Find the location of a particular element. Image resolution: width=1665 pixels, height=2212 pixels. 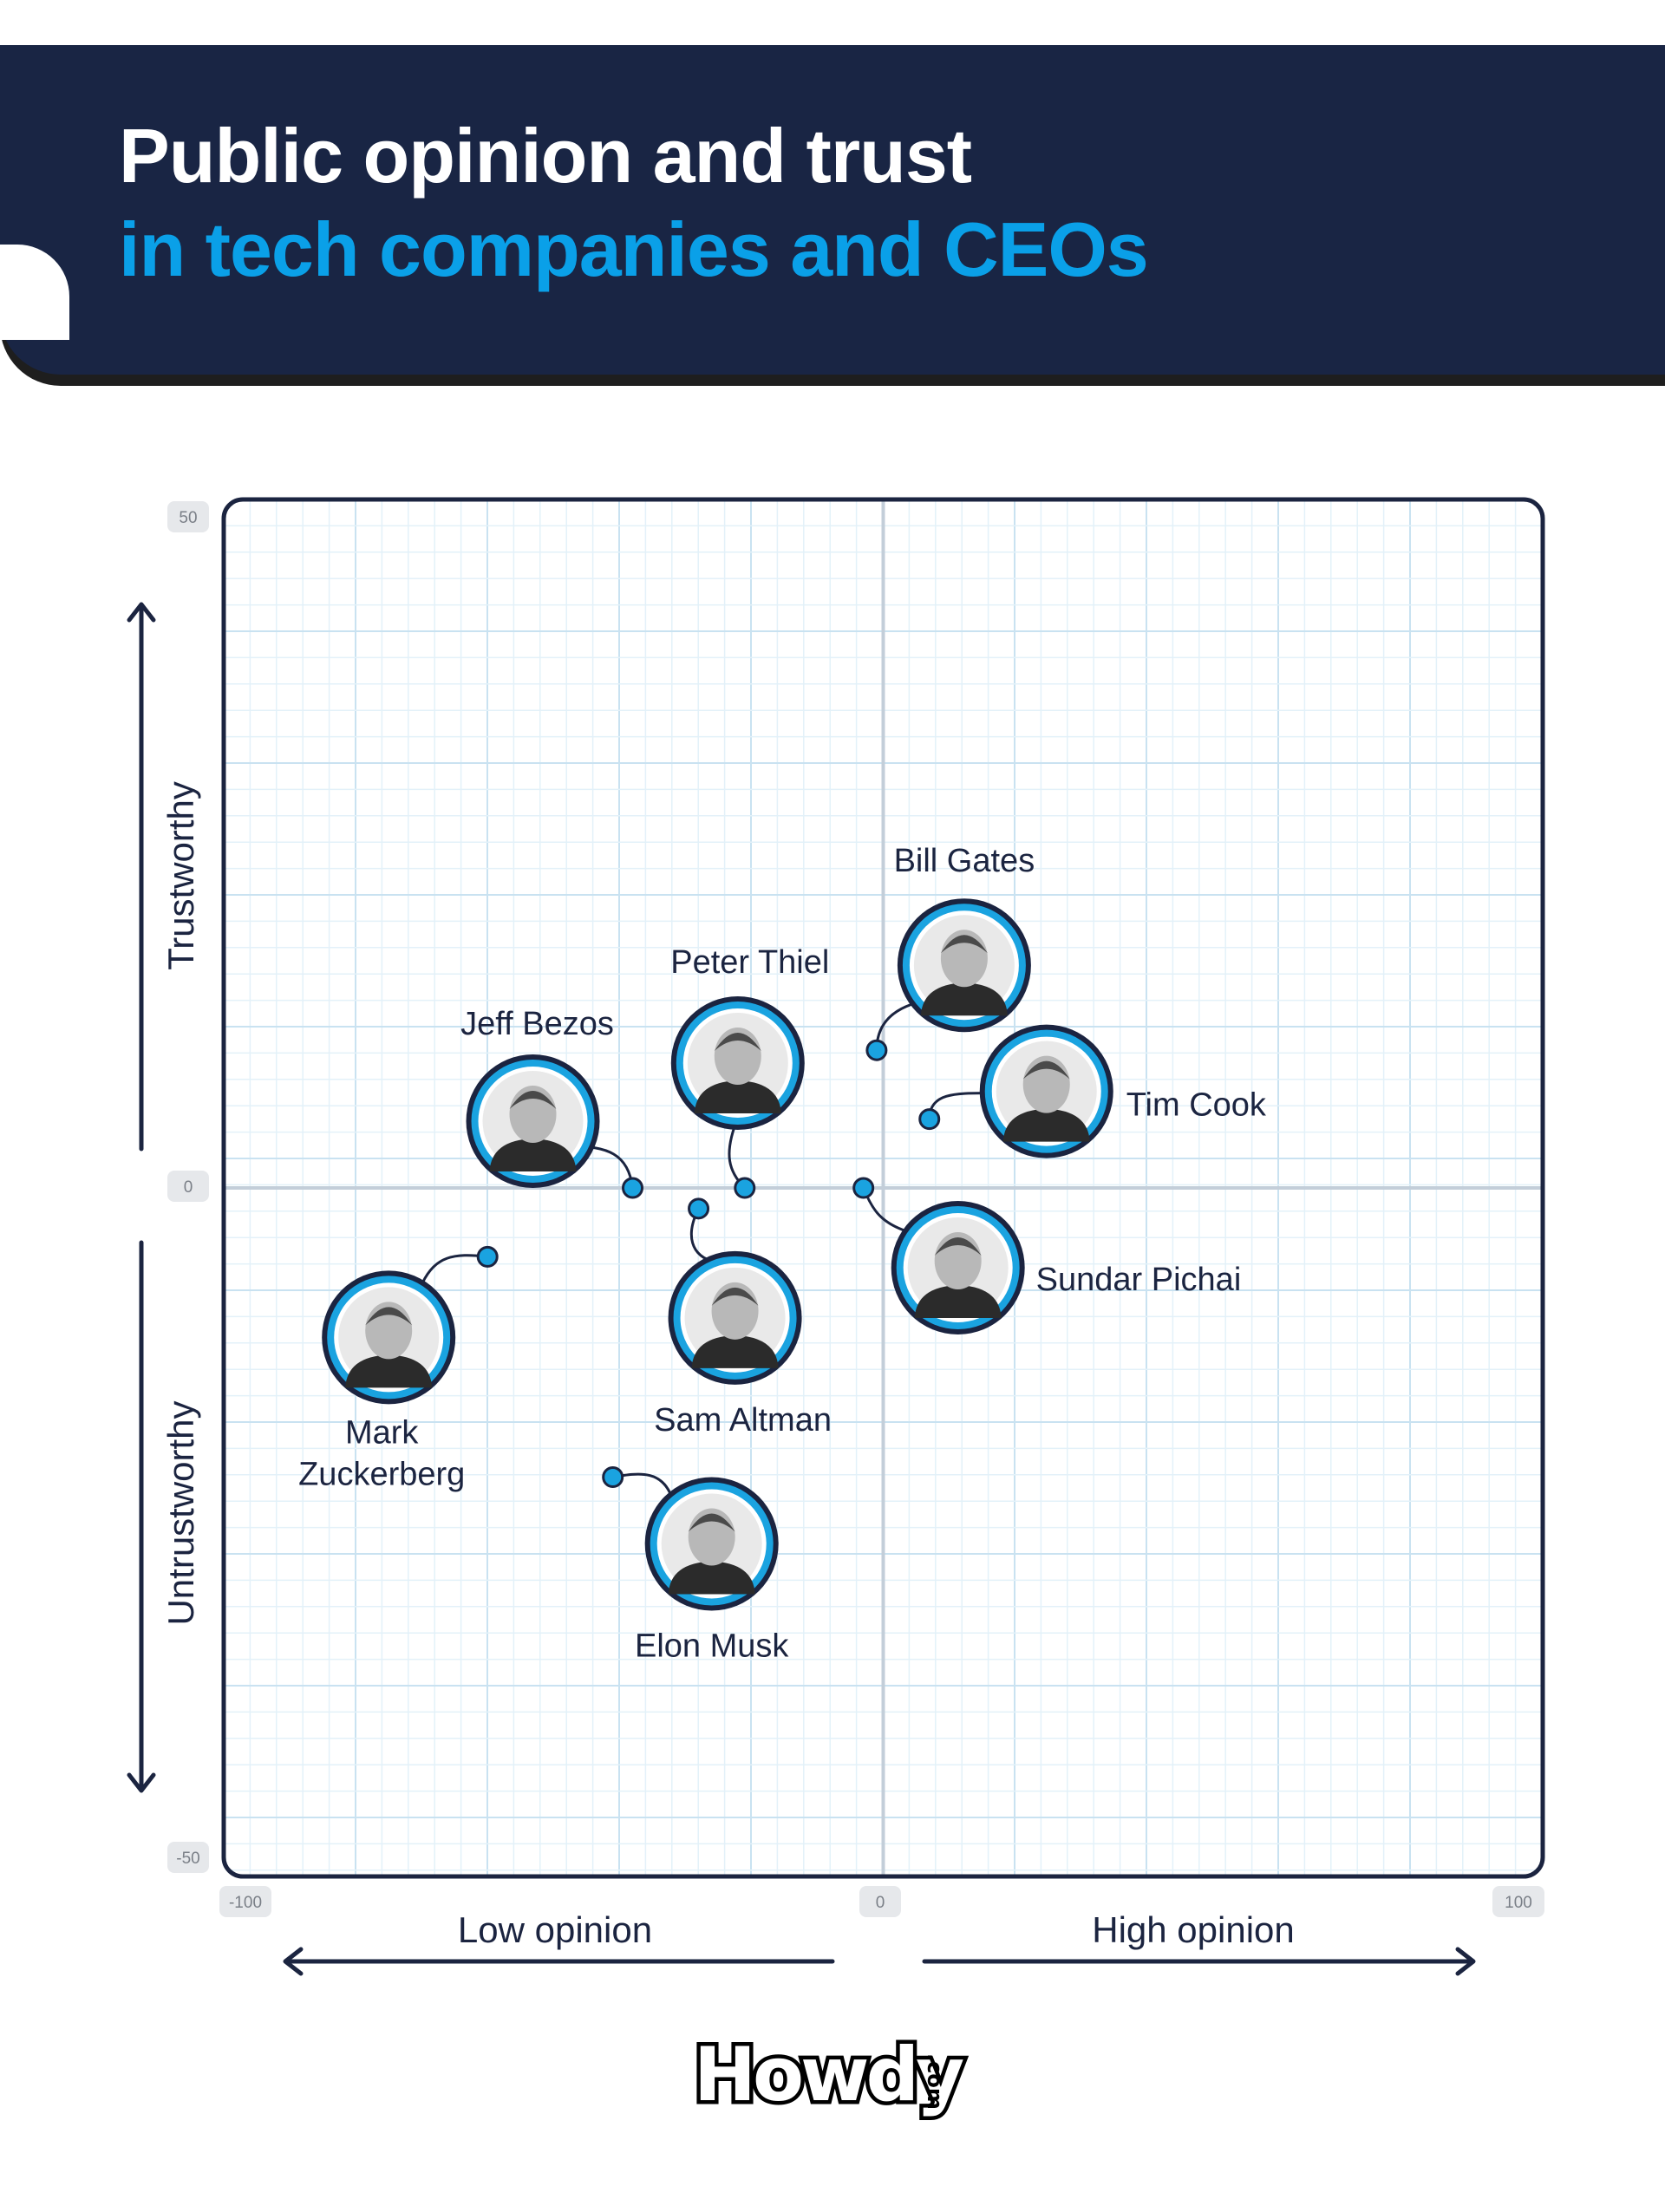

y-axis-down-arrow is located at coordinates (141, 1516).